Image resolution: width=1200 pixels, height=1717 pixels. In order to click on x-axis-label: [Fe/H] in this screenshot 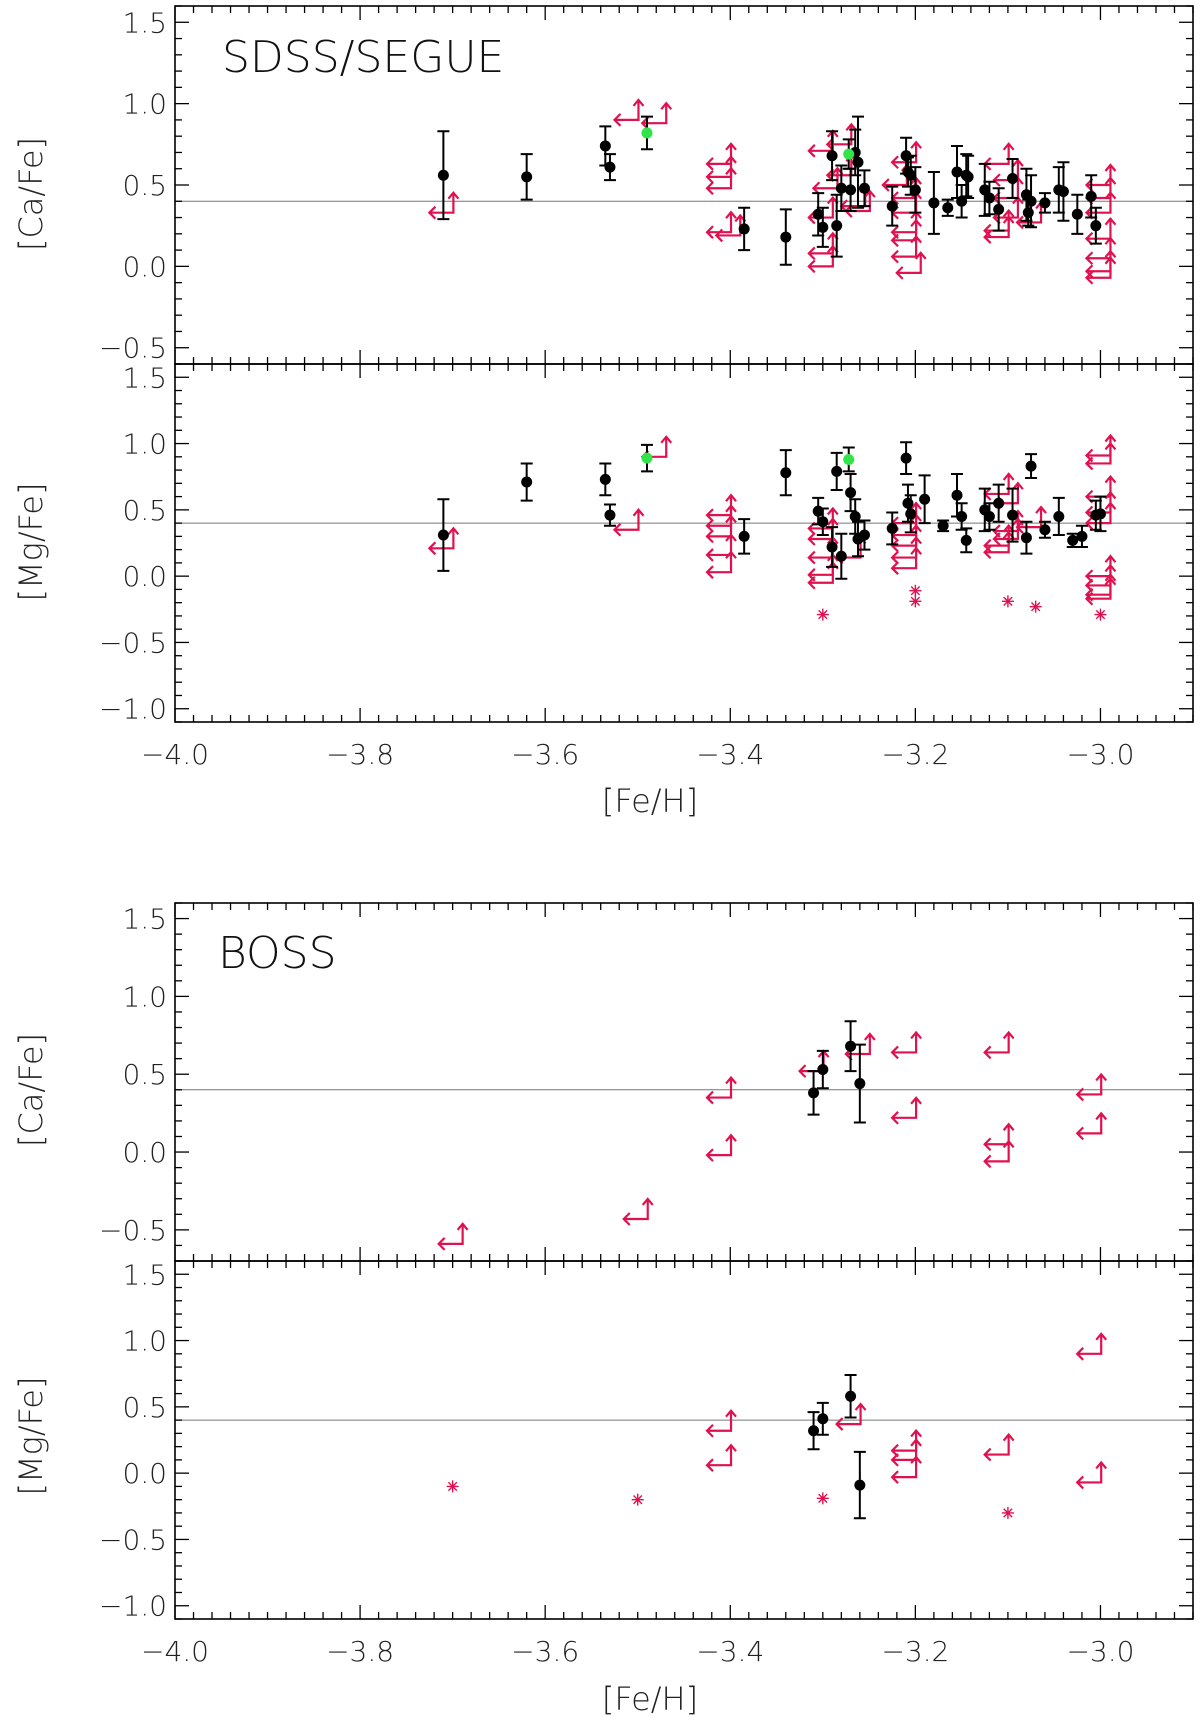, I will do `click(650, 1698)`.